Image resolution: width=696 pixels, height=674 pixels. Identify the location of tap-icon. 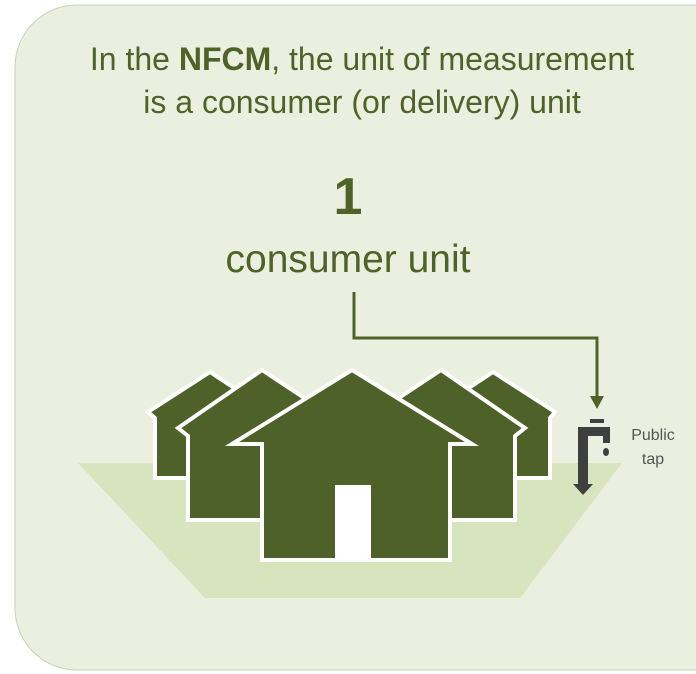
(591, 457).